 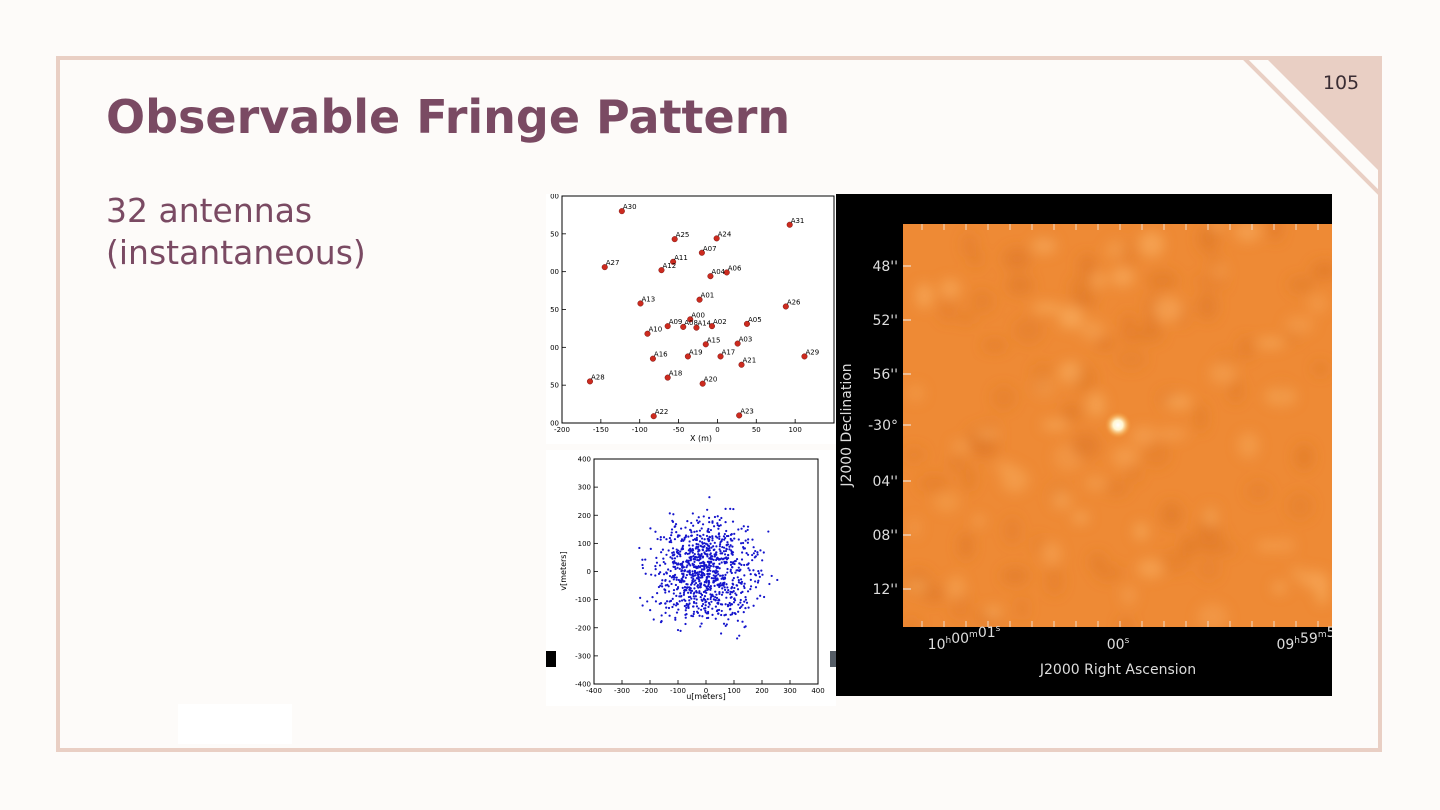 I want to click on image-fragment, so click(x=551, y=659).